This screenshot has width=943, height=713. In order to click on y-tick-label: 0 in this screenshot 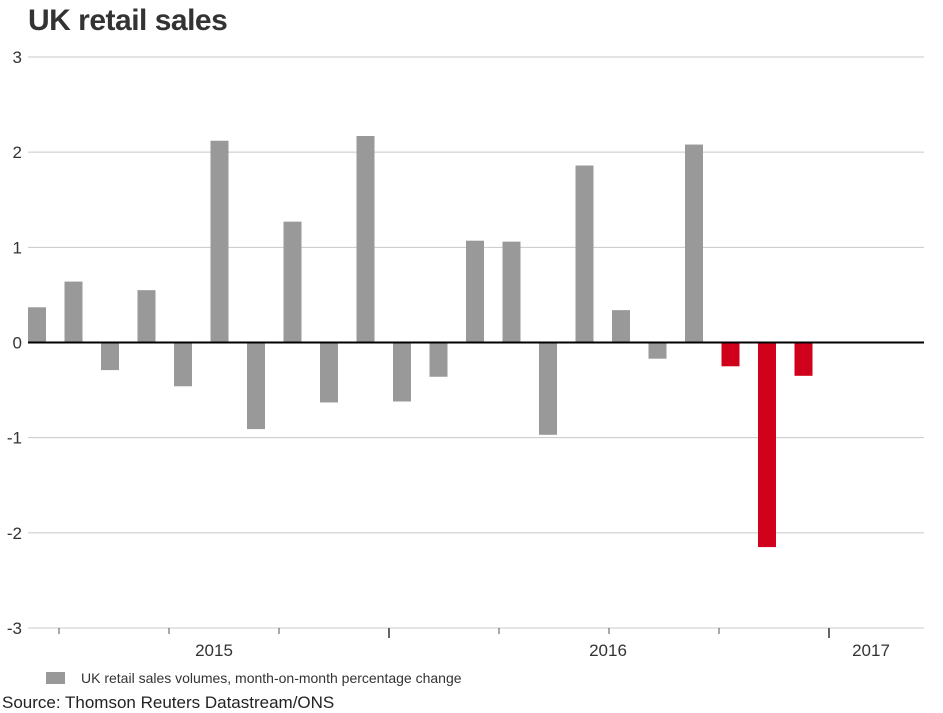, I will do `click(17, 343)`.